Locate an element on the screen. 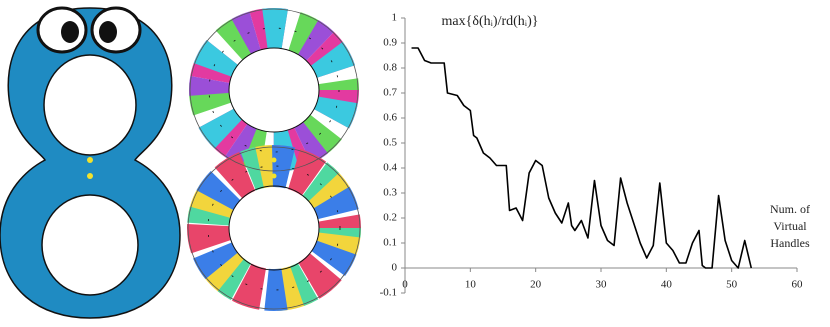 This screenshot has height=327, width=830. x-tick-label: 30 is located at coordinates (602, 285).